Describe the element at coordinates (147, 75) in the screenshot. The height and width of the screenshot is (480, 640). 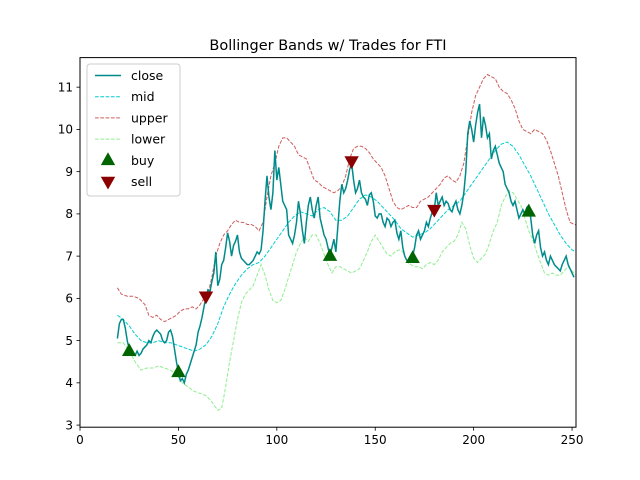
I see `legend-label-close: close` at that location.